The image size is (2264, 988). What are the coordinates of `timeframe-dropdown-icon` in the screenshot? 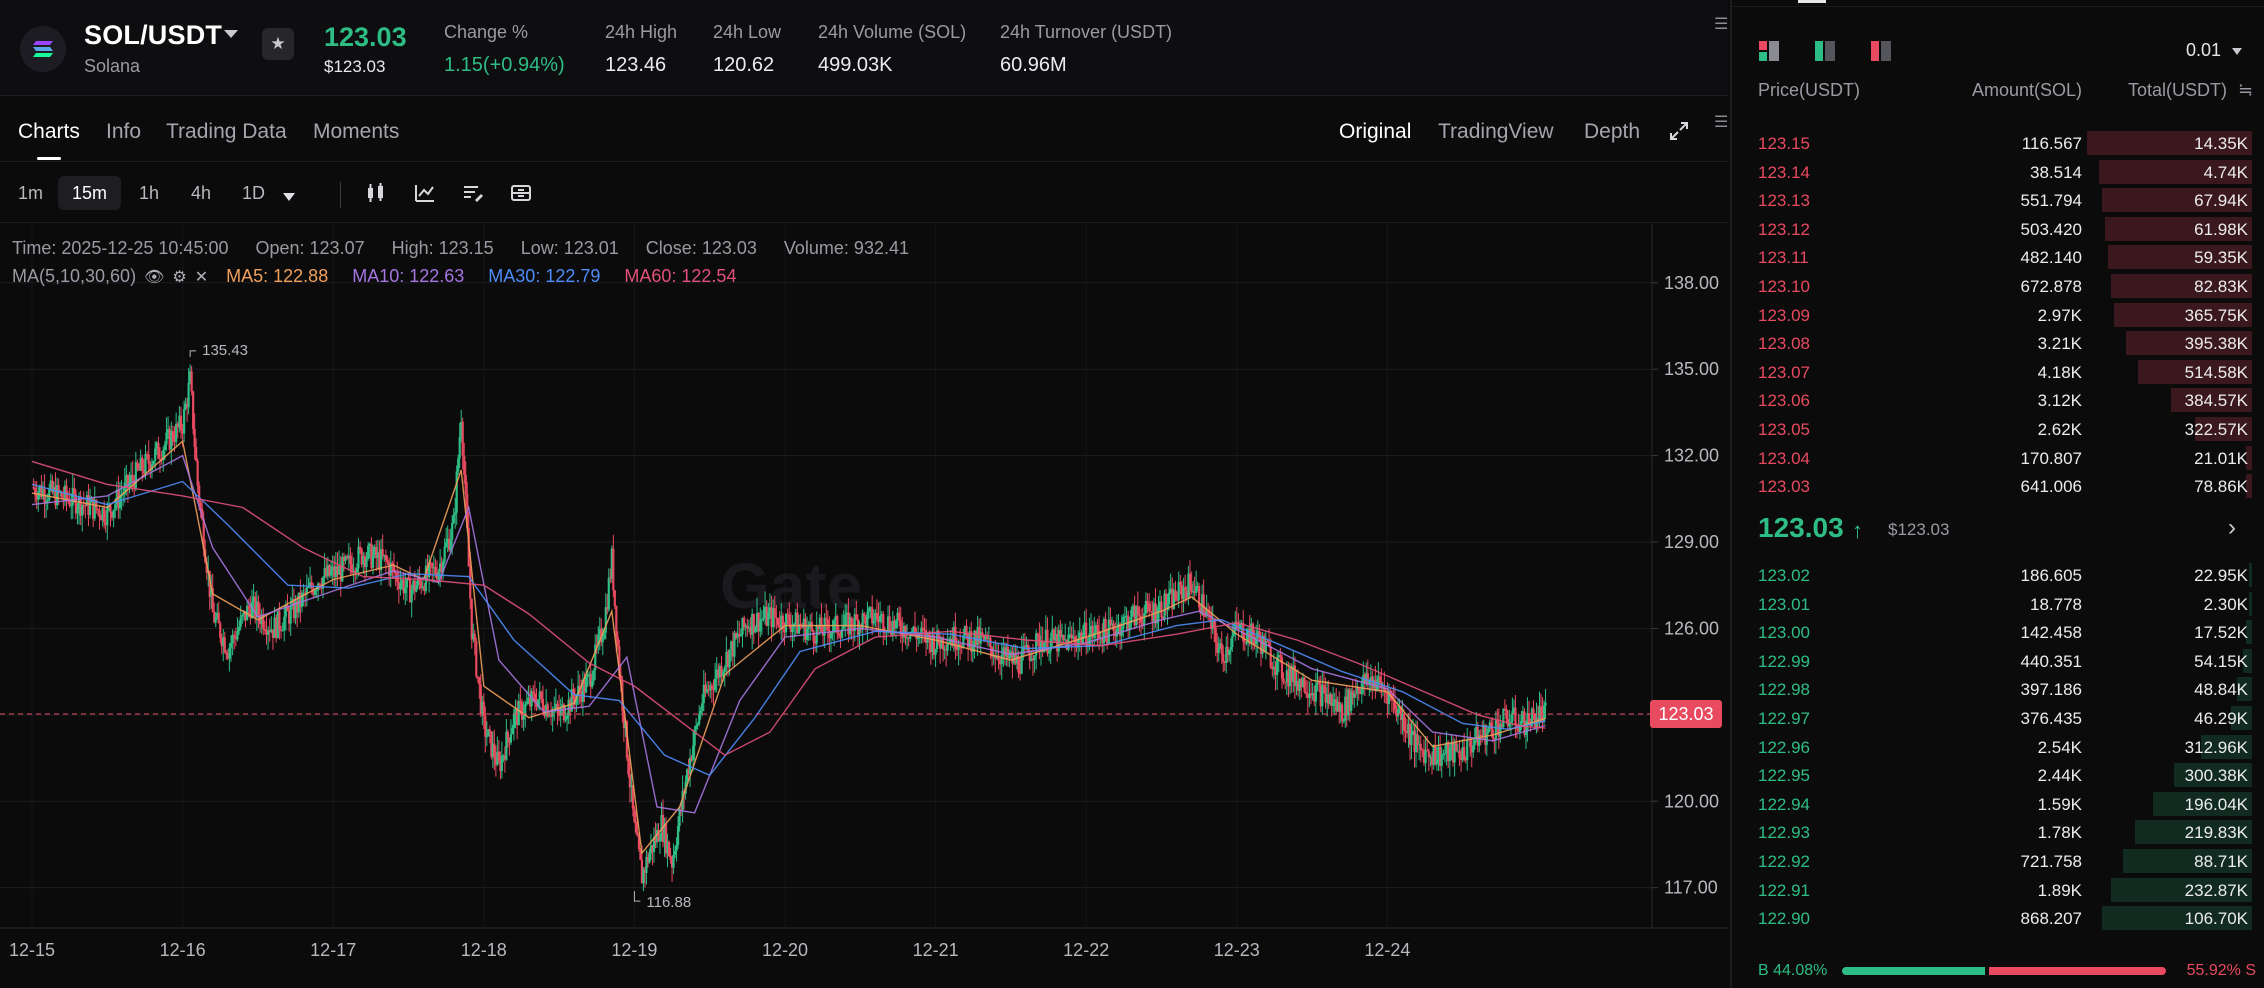 It's located at (289, 197).